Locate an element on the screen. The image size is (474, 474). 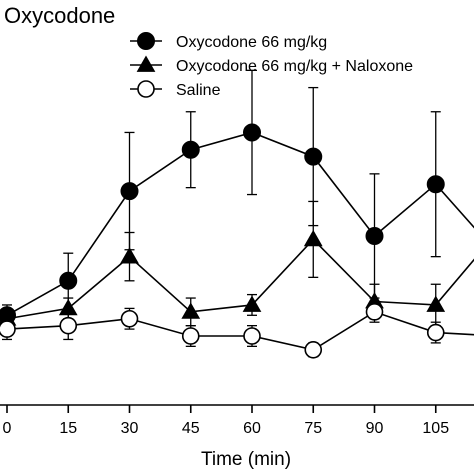
legend-label: Oxycodone 66 mg/kg is located at coordinates (251, 42).